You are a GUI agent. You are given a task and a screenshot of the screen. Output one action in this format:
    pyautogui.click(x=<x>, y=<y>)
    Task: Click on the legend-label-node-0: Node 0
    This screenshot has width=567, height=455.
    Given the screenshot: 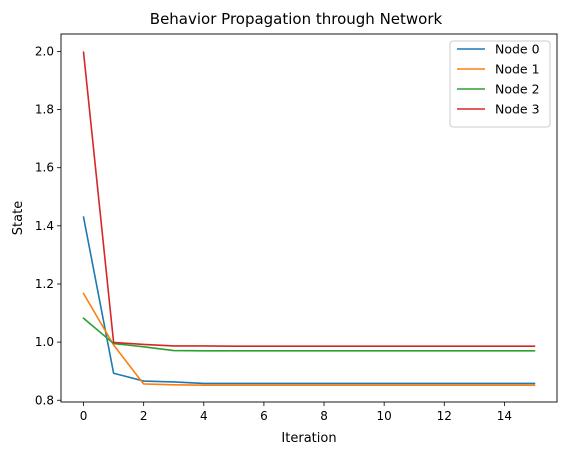 What is the action you would take?
    pyautogui.click(x=517, y=49)
    